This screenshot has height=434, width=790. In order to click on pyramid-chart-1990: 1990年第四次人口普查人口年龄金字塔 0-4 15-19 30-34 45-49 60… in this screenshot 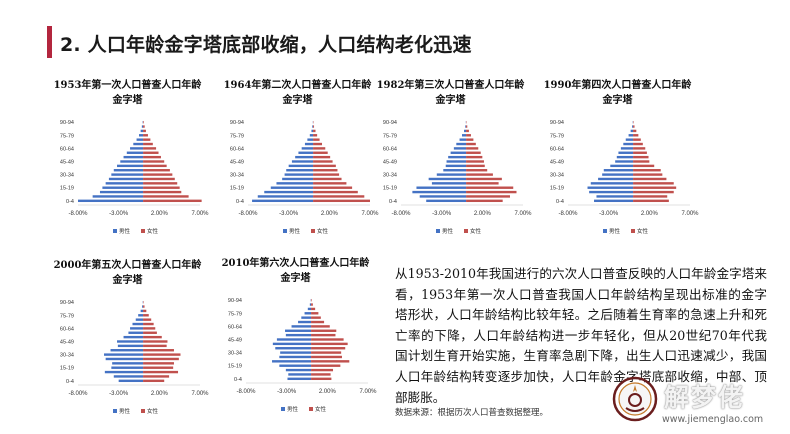, I will do `click(620, 161)`.